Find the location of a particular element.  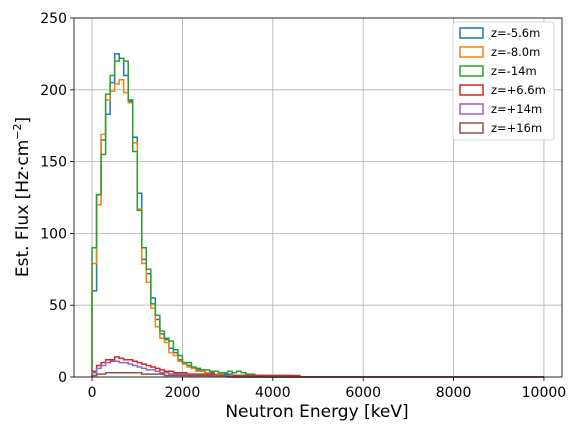

legend: z=-5.6m z=-8.0m z=-14m z=+6.6m z=+14m z=+16m is located at coordinates (503, 81).